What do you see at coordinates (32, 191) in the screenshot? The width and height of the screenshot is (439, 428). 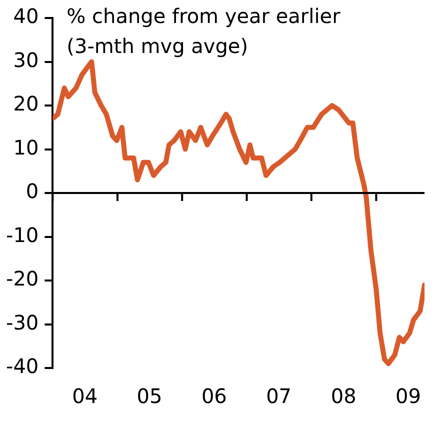 I see `y-tick-label: 0` at bounding box center [32, 191].